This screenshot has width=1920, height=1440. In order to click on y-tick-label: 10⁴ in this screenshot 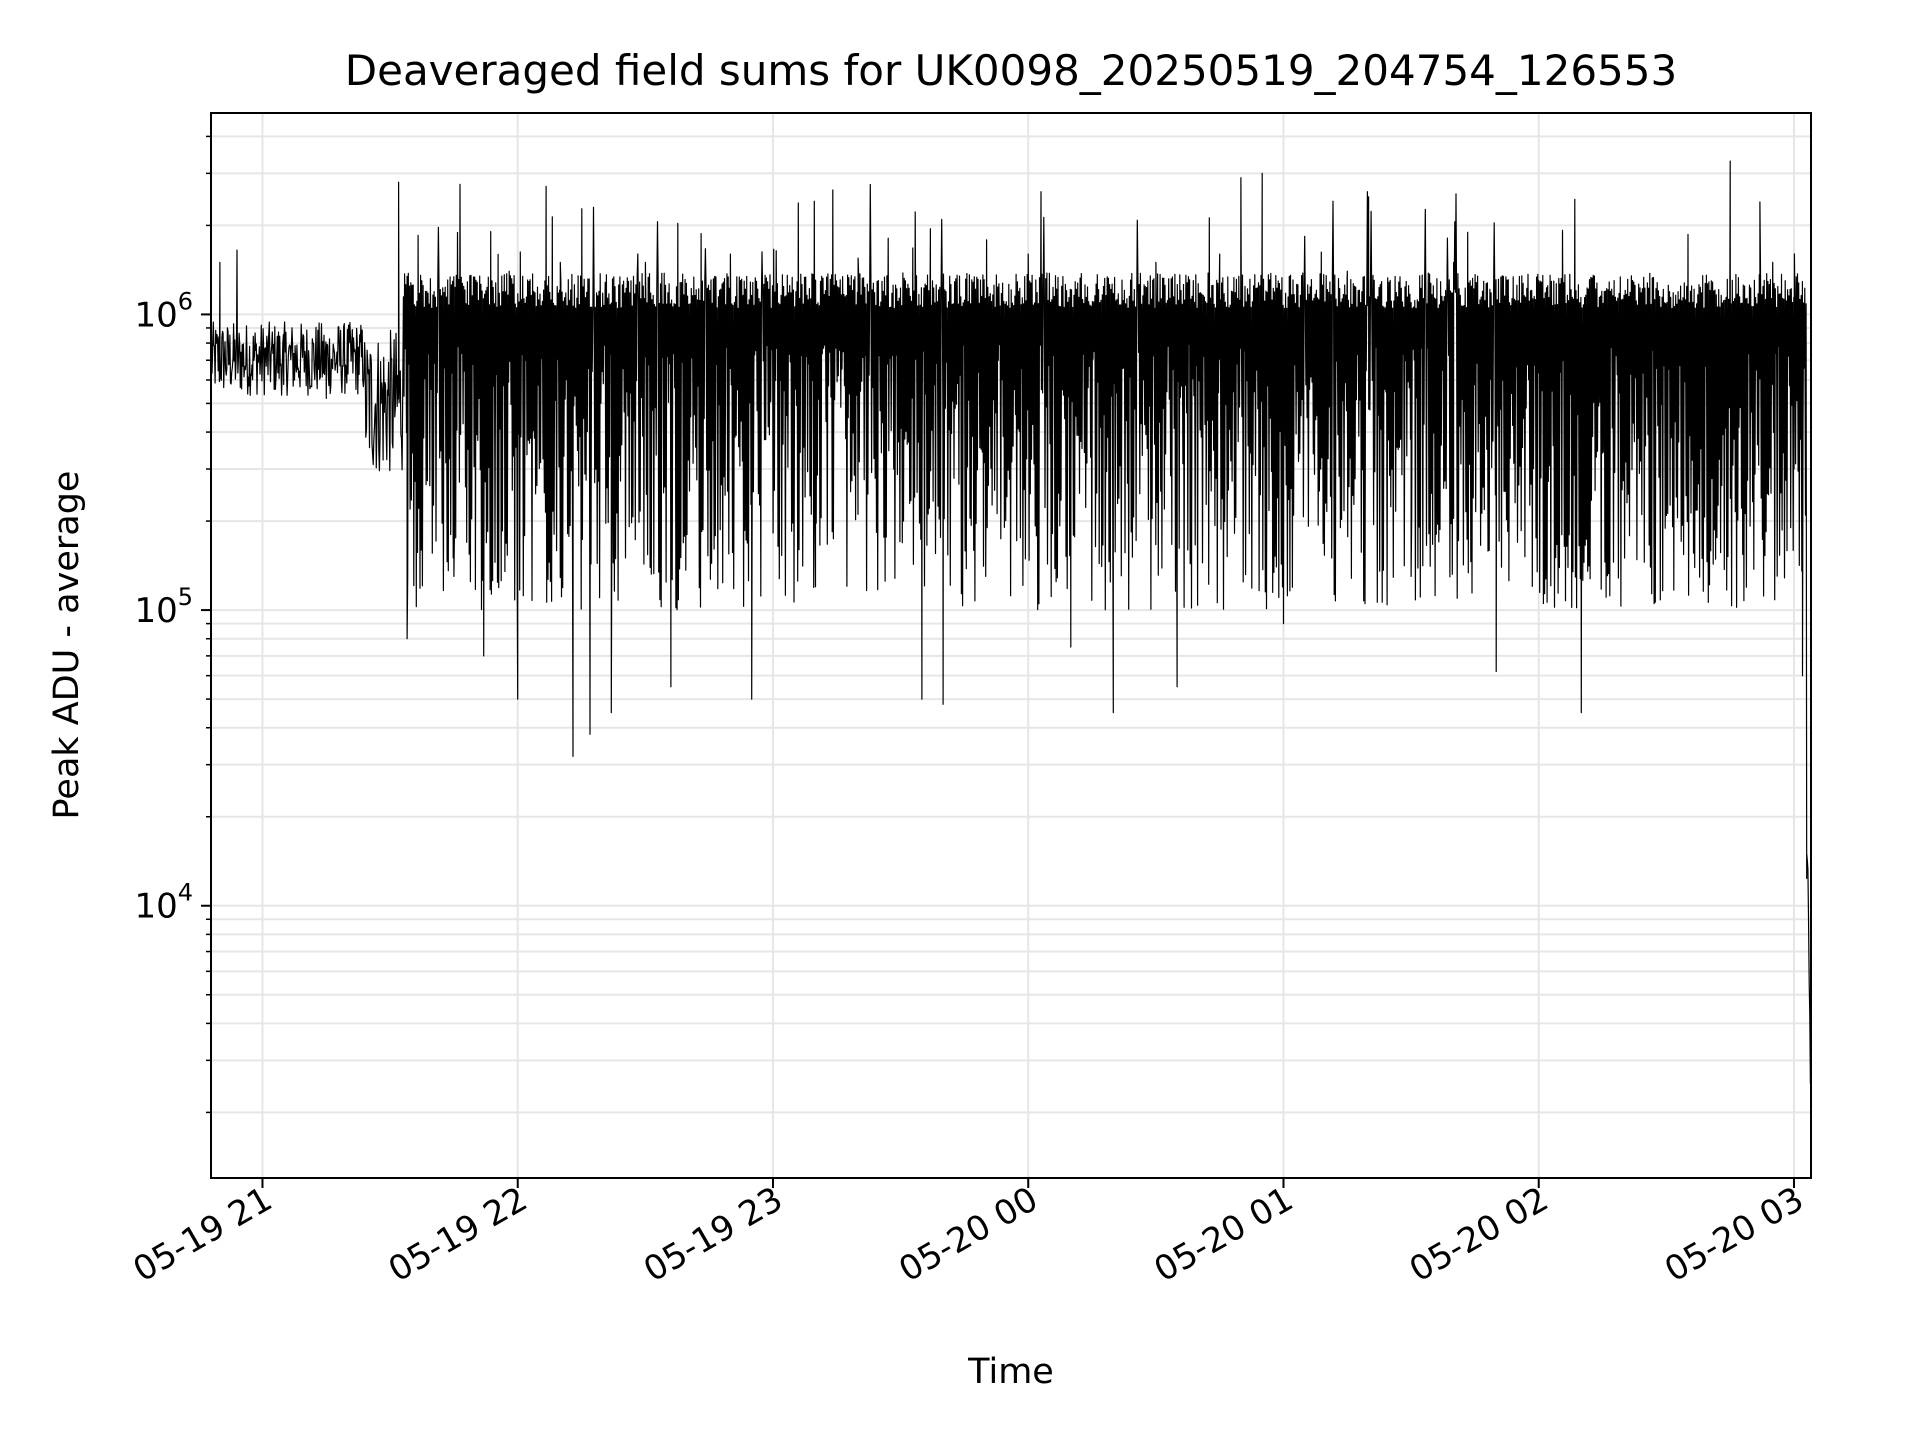, I will do `click(163, 903)`.